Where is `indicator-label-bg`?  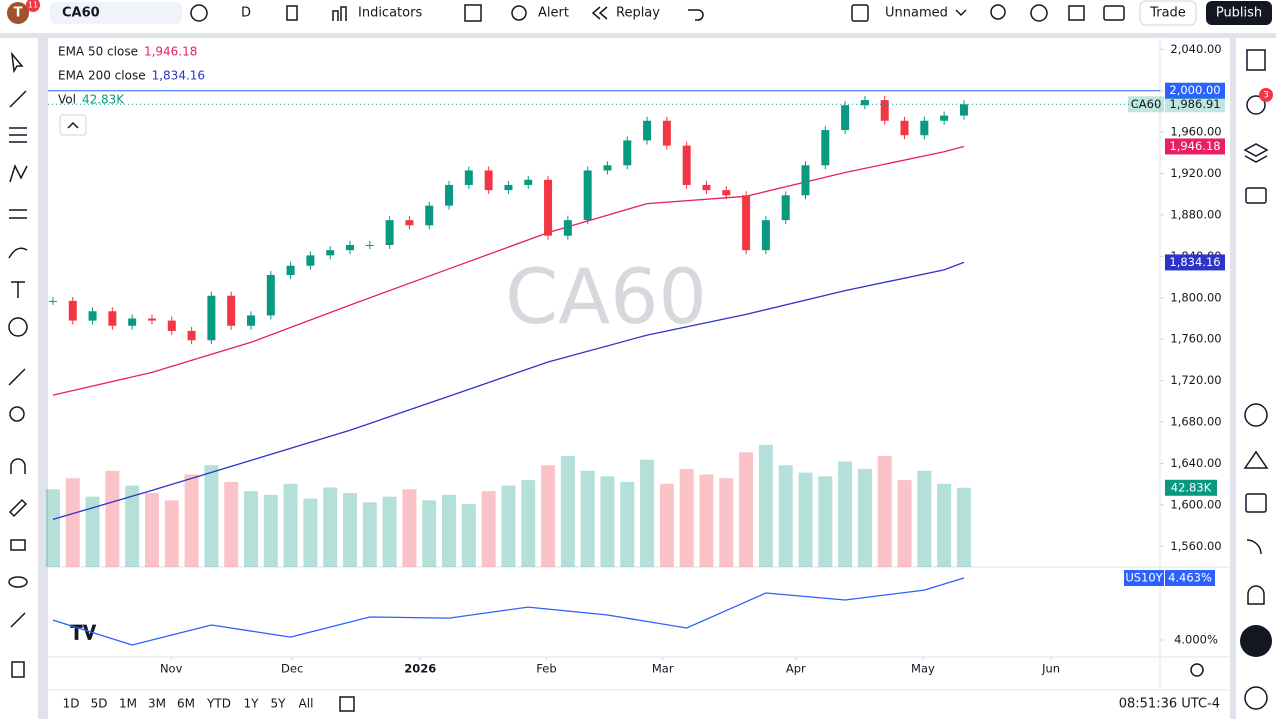 indicator-label-bg is located at coordinates (1195, 262).